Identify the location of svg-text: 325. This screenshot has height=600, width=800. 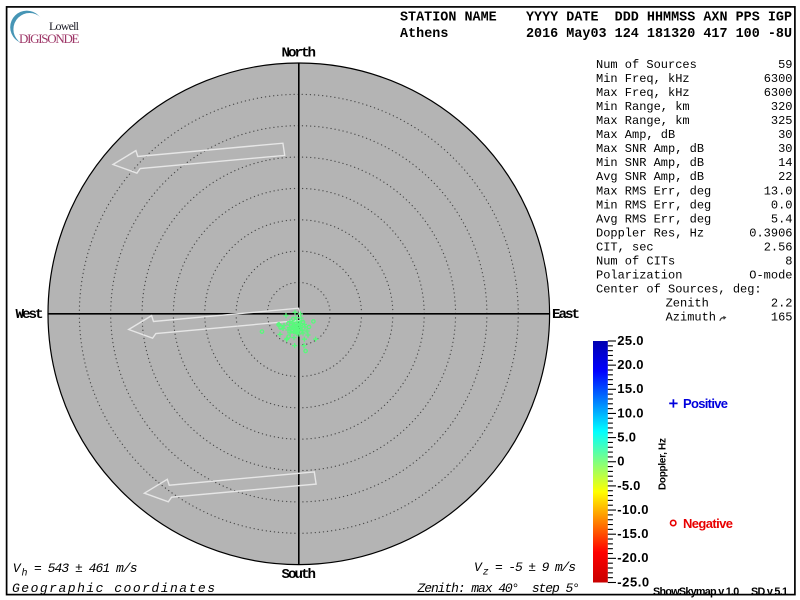
(782, 121).